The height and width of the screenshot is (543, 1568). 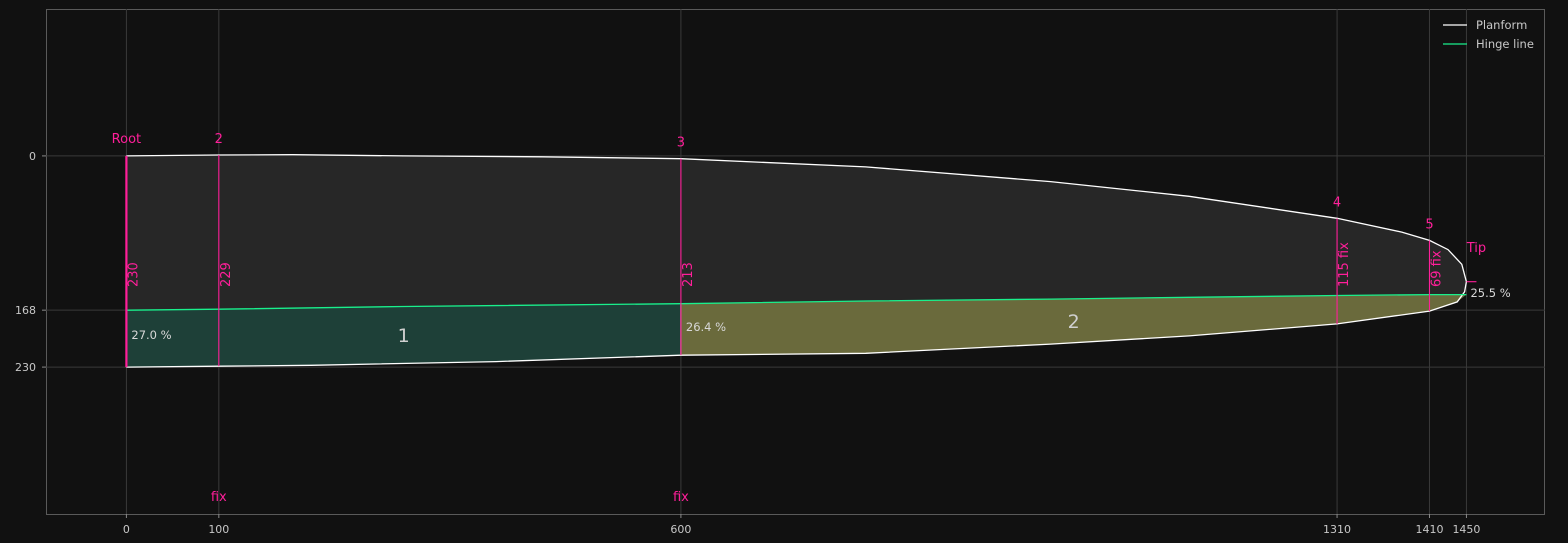 What do you see at coordinates (796, 302) in the screenshot?
I see `hinge-line` at bounding box center [796, 302].